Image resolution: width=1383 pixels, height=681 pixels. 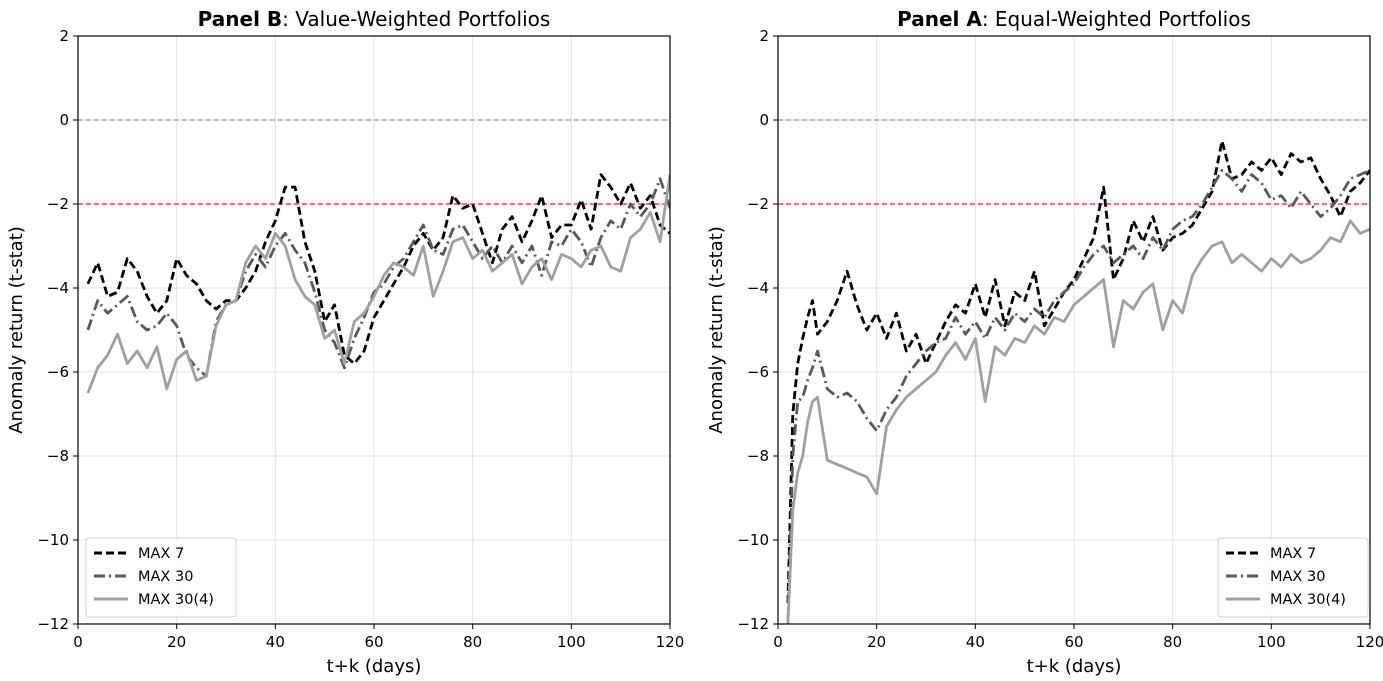 I want to click on series-group, so click(x=378, y=283).